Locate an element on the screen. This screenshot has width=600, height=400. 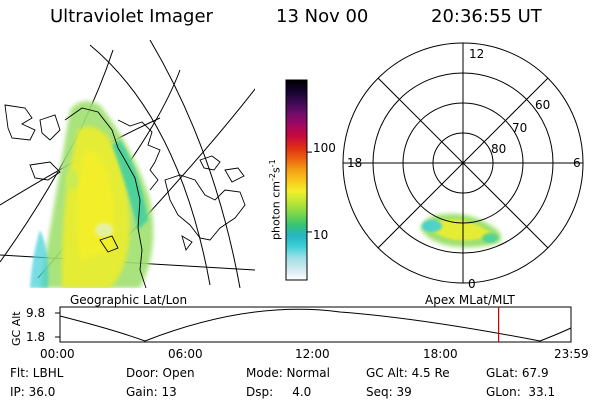
status-dsp: Dsp: 4.0 is located at coordinates (279, 392).